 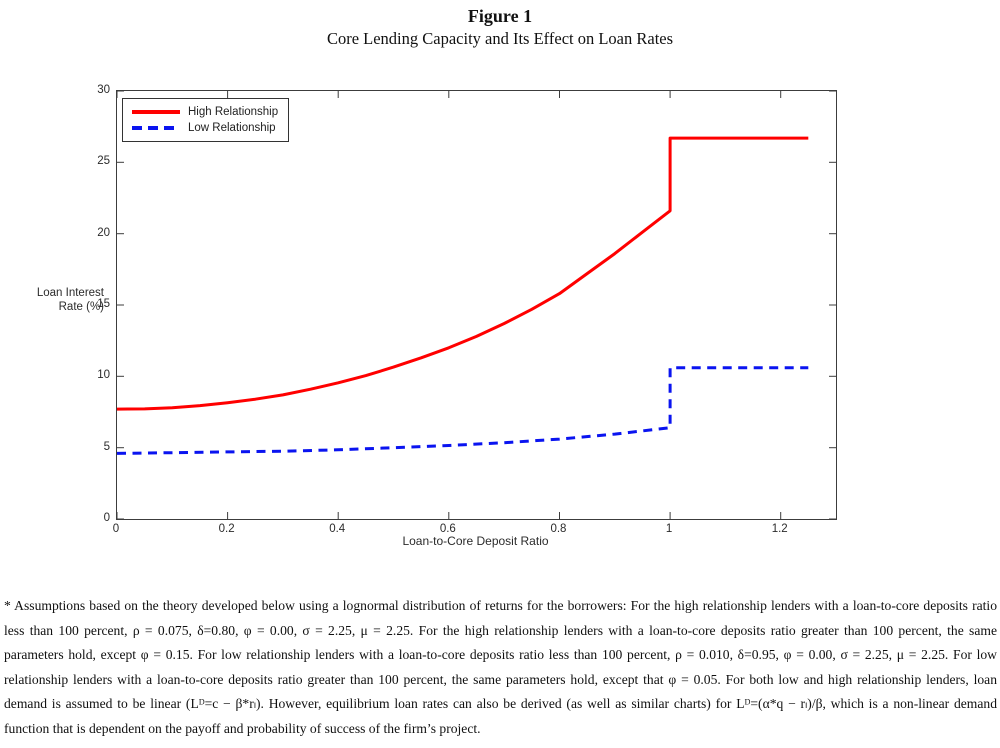 I want to click on y-tick-label: 30, so click(x=103, y=90).